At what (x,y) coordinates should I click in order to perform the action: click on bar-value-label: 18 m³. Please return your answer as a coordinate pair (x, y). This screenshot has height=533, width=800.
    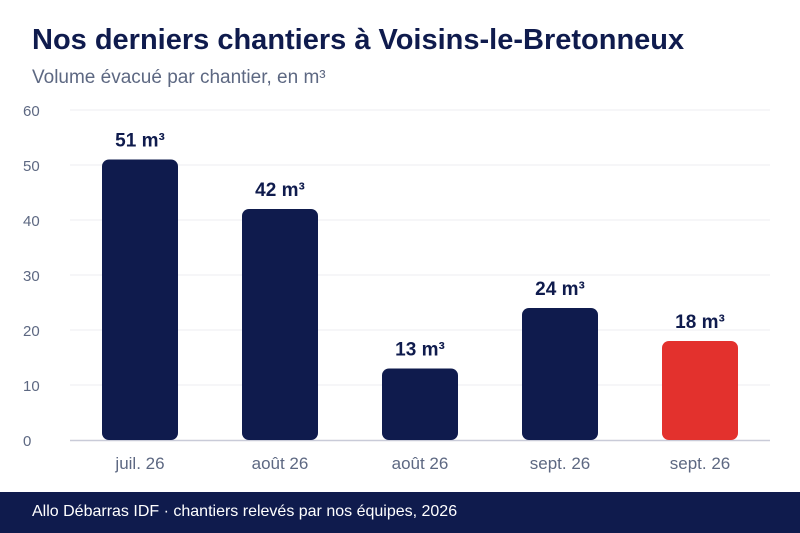
    Looking at the image, I should click on (700, 322).